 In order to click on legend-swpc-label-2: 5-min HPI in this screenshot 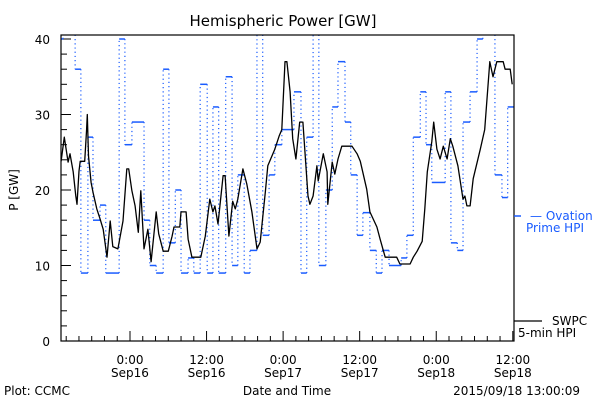, I will do `click(547, 333)`.